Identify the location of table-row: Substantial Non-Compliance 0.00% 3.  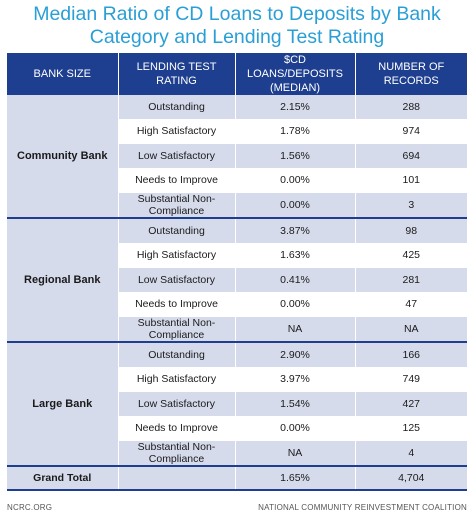
(237, 205).